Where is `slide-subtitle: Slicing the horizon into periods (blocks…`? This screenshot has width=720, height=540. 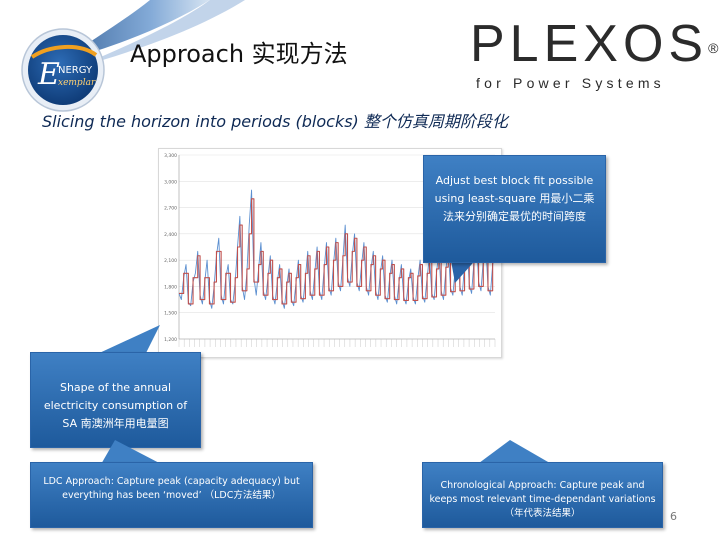 slide-subtitle: Slicing the horizon into periods (blocks… is located at coordinates (275, 121).